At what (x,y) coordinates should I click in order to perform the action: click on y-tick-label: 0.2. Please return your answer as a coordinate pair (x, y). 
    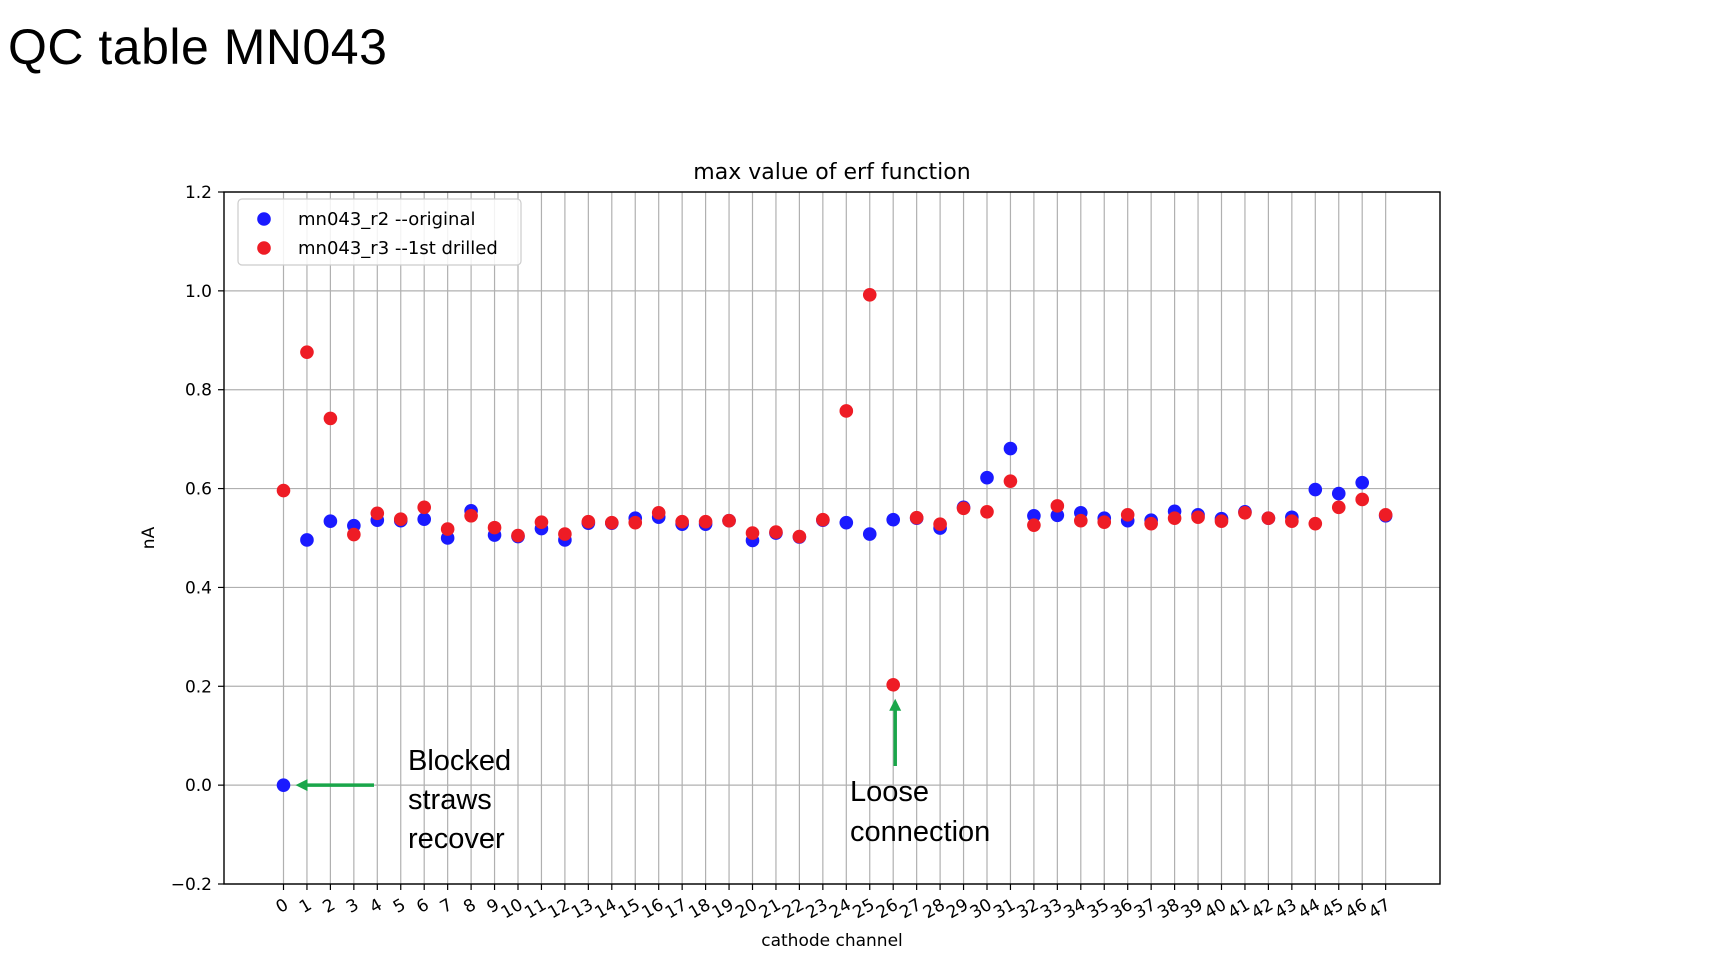
    Looking at the image, I should click on (198, 687).